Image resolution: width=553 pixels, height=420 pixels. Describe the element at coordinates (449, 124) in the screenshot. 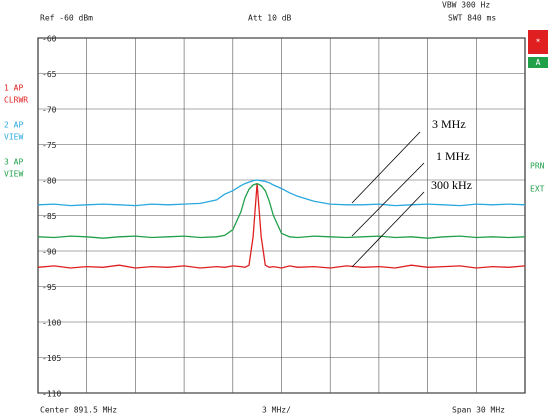

I see `annotation: 3 MHz` at that location.